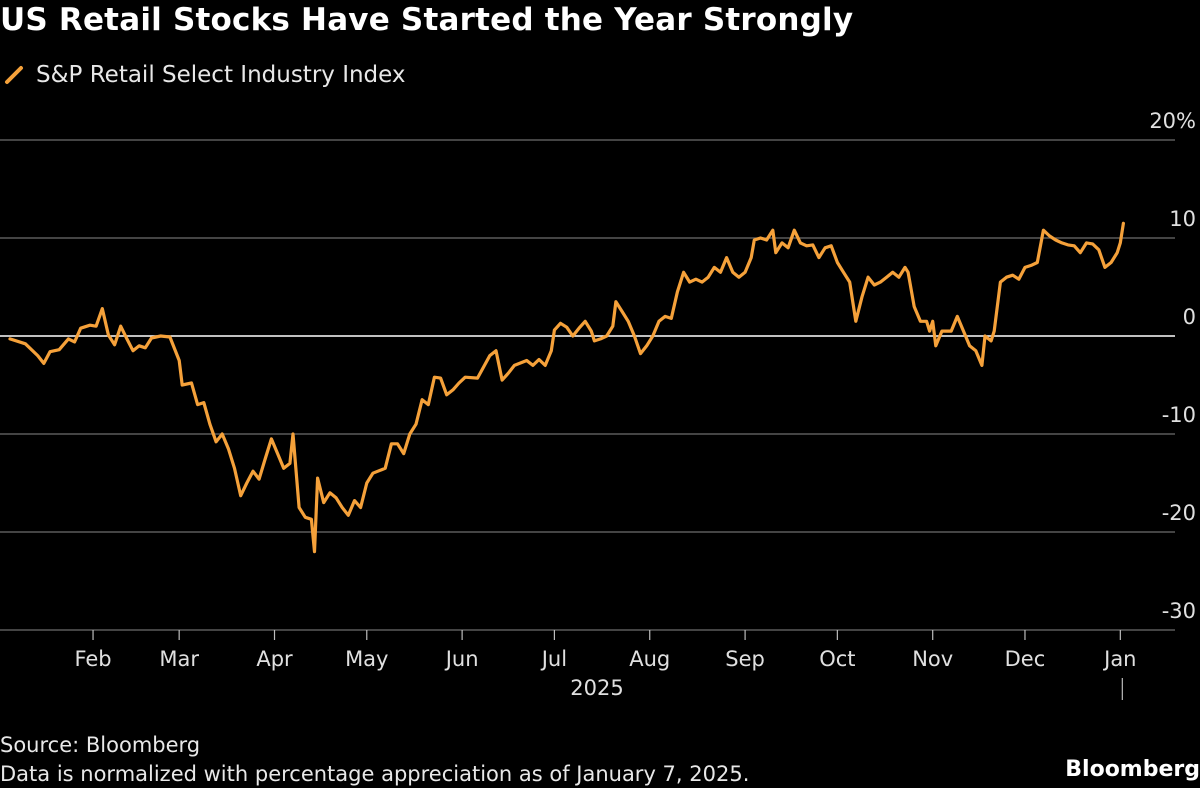 This screenshot has height=788, width=1200. What do you see at coordinates (932, 659) in the screenshot?
I see `x-tick-label: Nov` at bounding box center [932, 659].